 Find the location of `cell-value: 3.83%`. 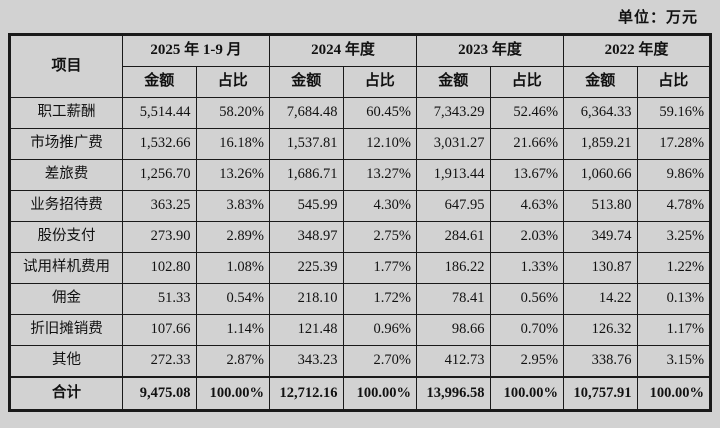

cell-value: 3.83% is located at coordinates (232, 206).